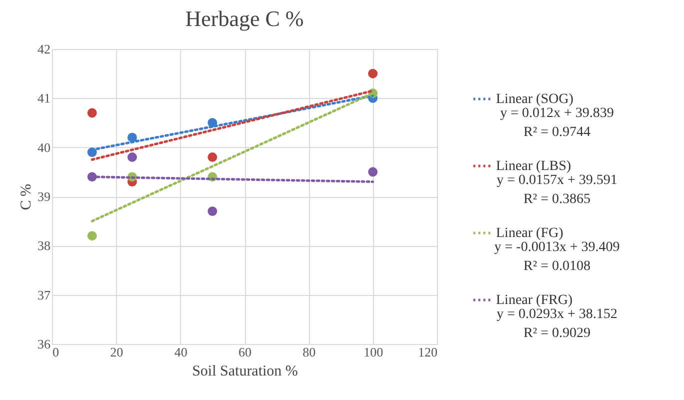  What do you see at coordinates (44, 246) in the screenshot?
I see `y-tick-label: 38` at bounding box center [44, 246].